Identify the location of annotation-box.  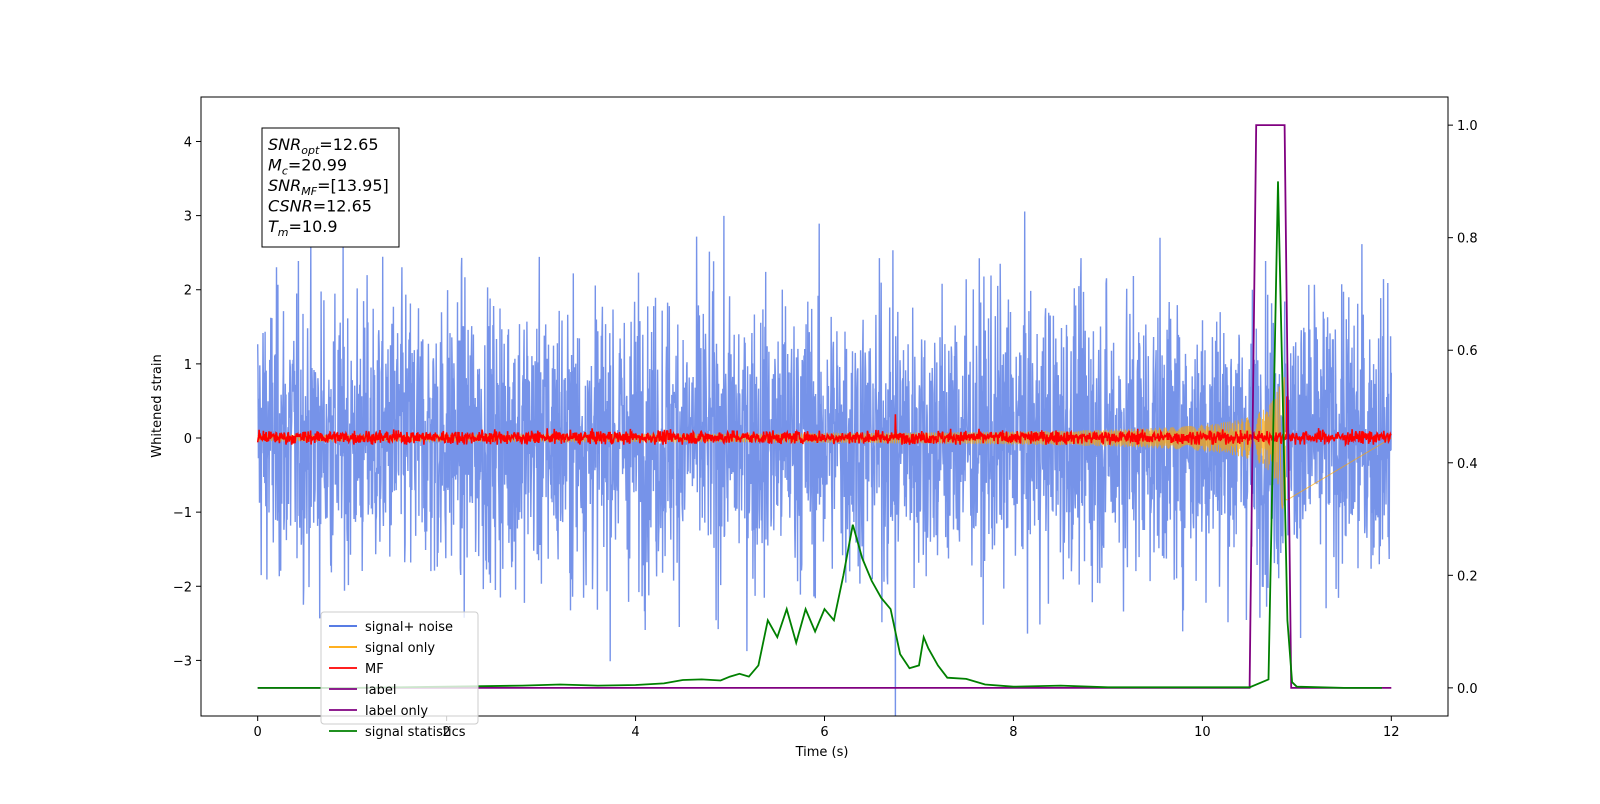
(330, 187).